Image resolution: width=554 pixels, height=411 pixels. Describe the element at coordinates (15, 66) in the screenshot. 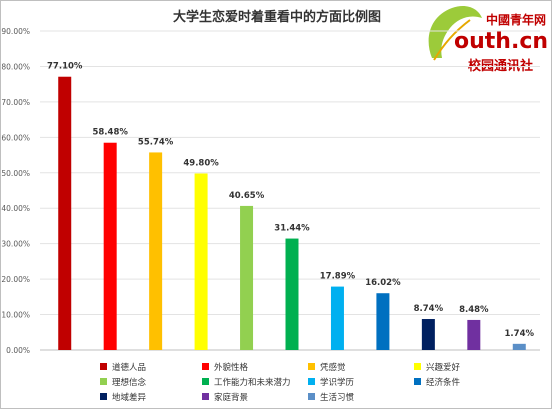

I see `y-tick-label: 80.00%` at that location.